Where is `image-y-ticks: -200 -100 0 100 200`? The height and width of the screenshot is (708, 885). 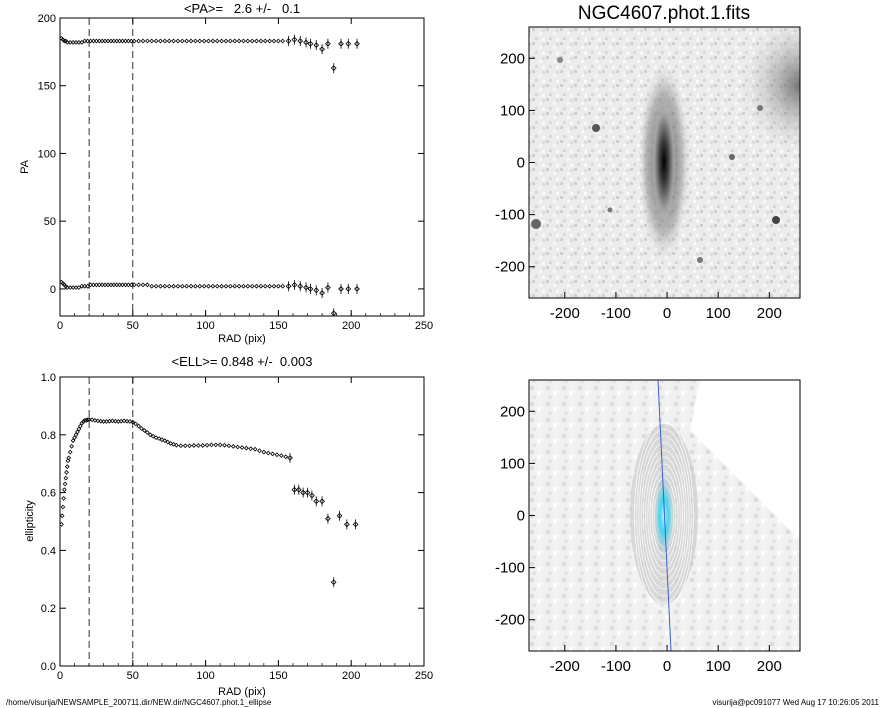
image-y-ticks: -200 -100 0 100 200 is located at coordinates (515, 163).